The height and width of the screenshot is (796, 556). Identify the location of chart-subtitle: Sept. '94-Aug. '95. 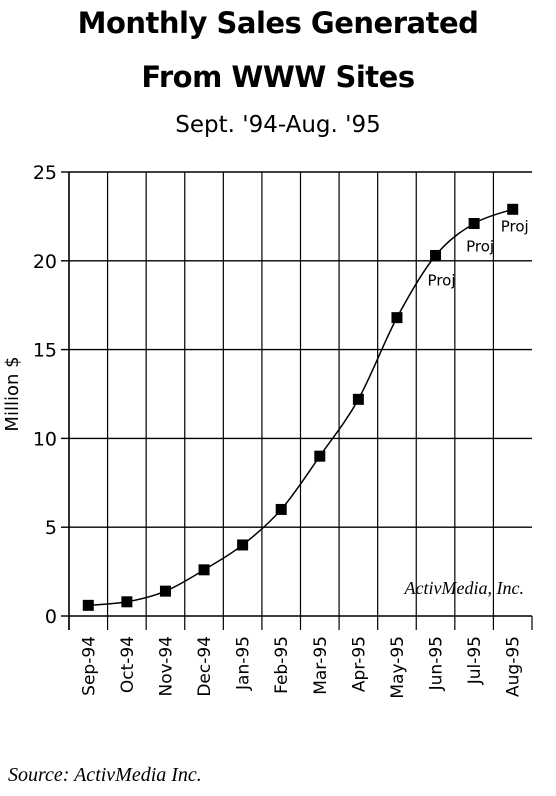
(278, 125).